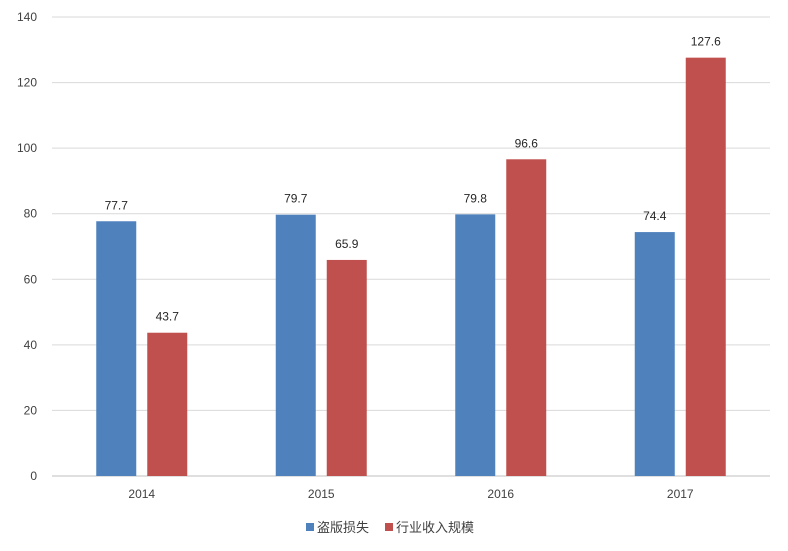  What do you see at coordinates (141, 494) in the screenshot?
I see `x-tick-label: 2014` at bounding box center [141, 494].